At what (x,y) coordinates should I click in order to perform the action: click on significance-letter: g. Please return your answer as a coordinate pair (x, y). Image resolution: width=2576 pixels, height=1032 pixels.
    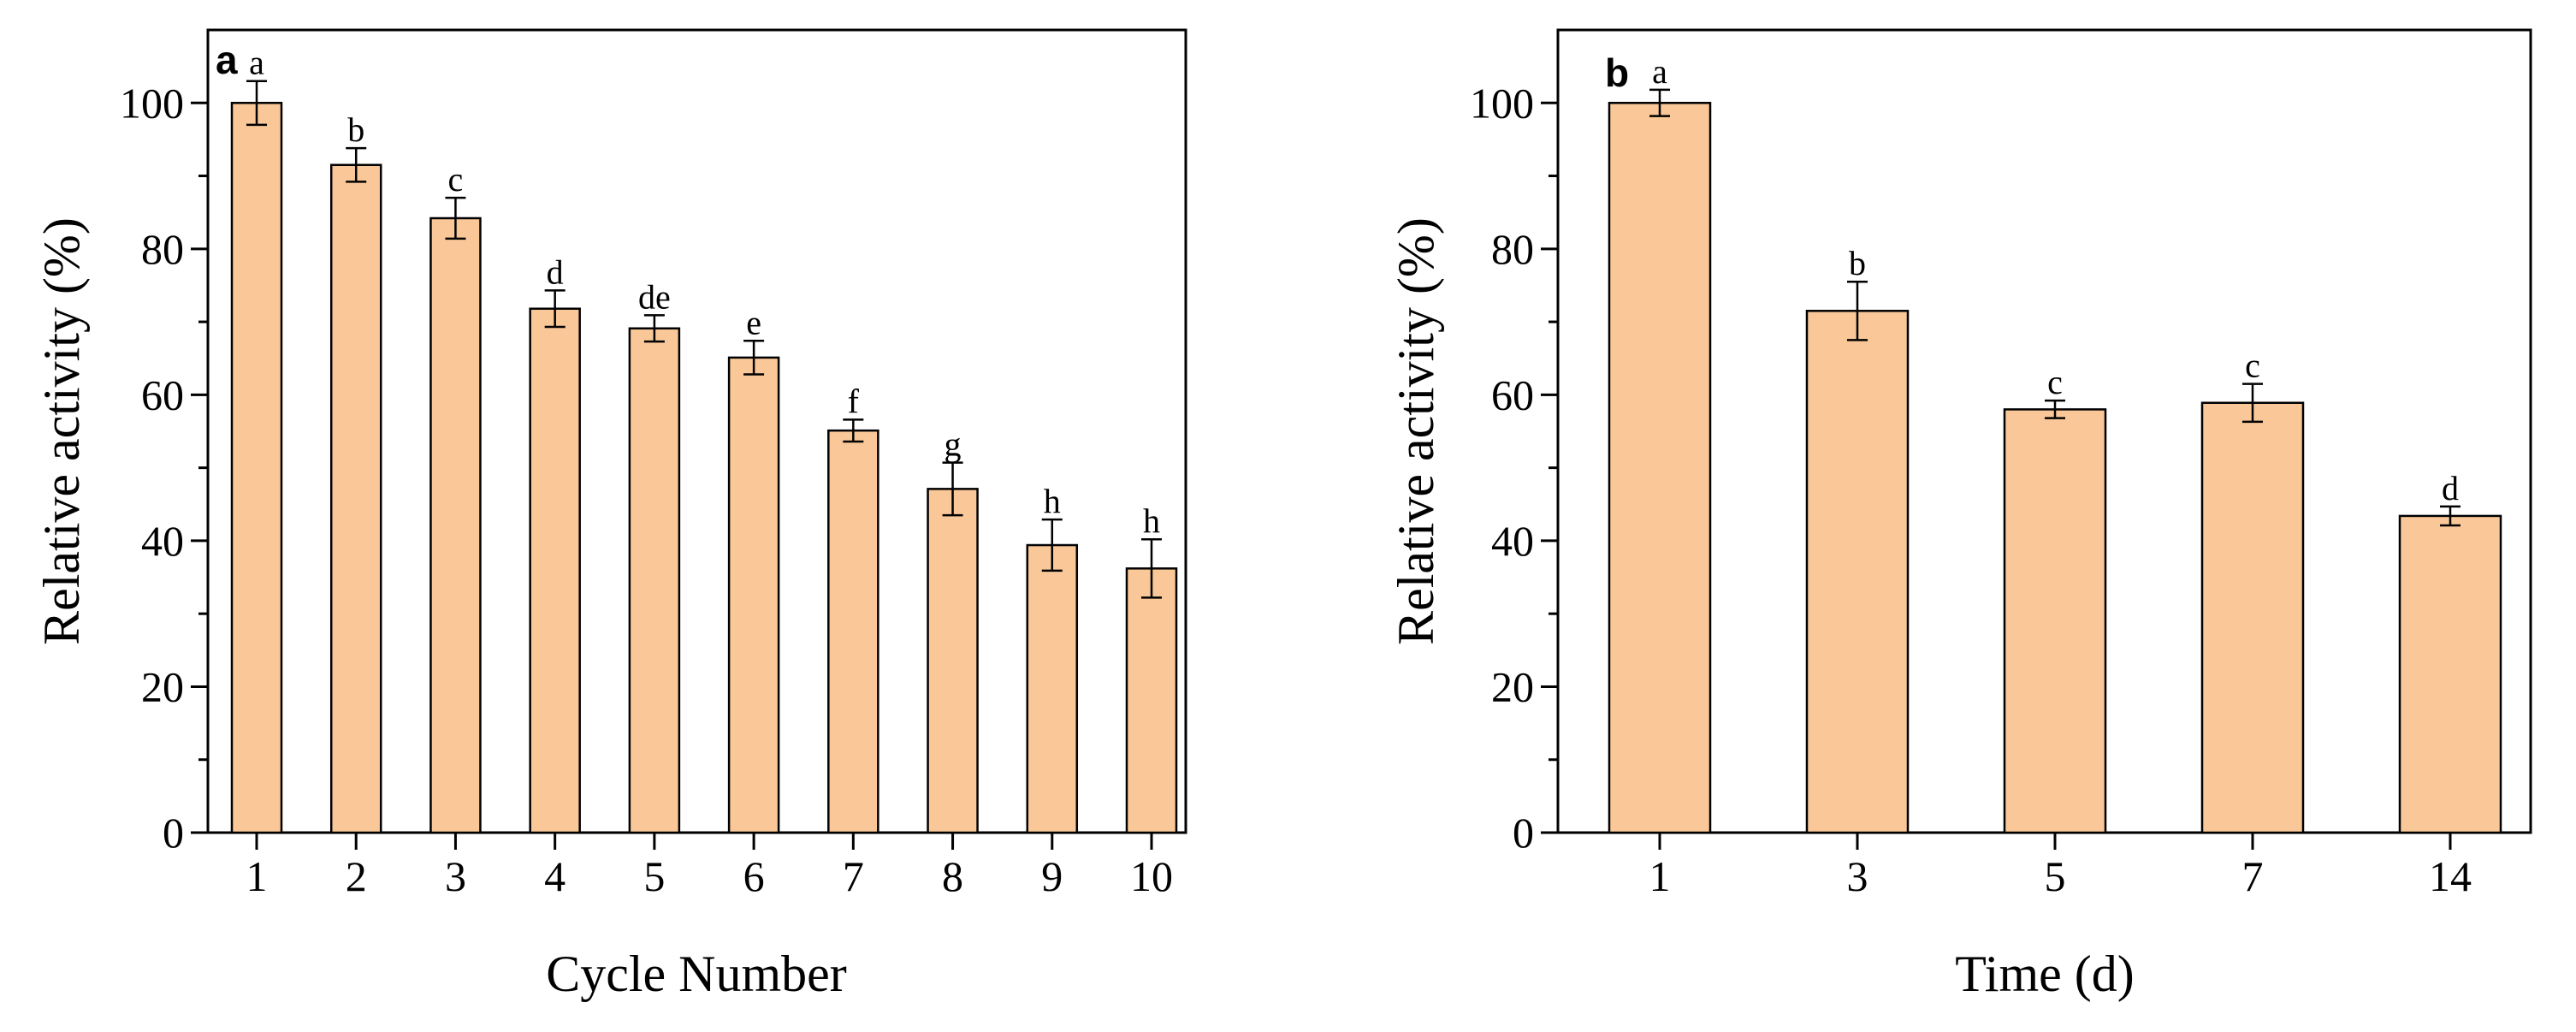
    Looking at the image, I should click on (954, 444).